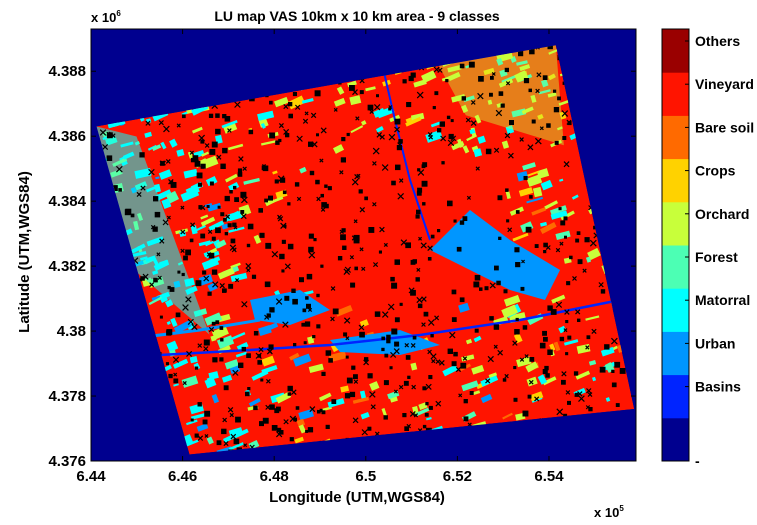 The width and height of the screenshot is (757, 525). Describe the element at coordinates (495, 255) in the screenshot. I see `reservoir` at that location.